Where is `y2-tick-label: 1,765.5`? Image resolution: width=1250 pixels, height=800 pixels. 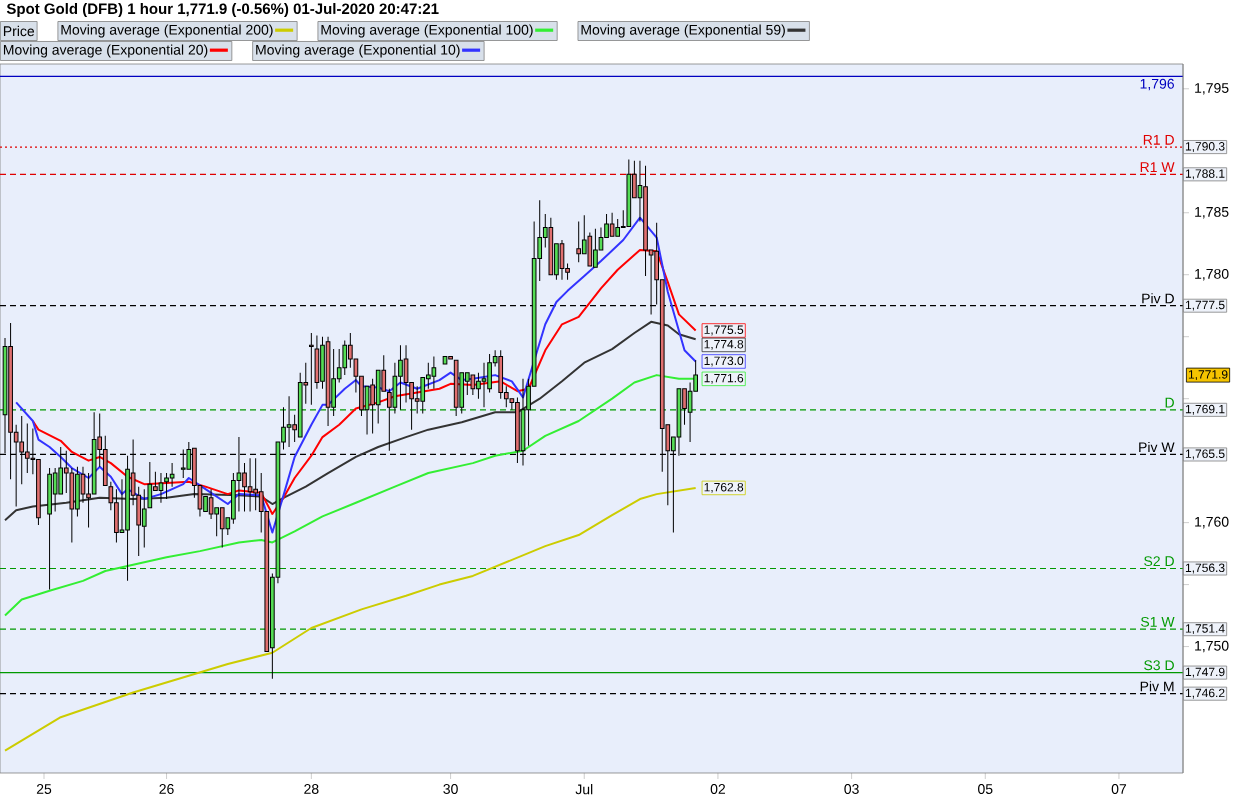
y2-tick-label: 1,765.5 is located at coordinates (1205, 454).